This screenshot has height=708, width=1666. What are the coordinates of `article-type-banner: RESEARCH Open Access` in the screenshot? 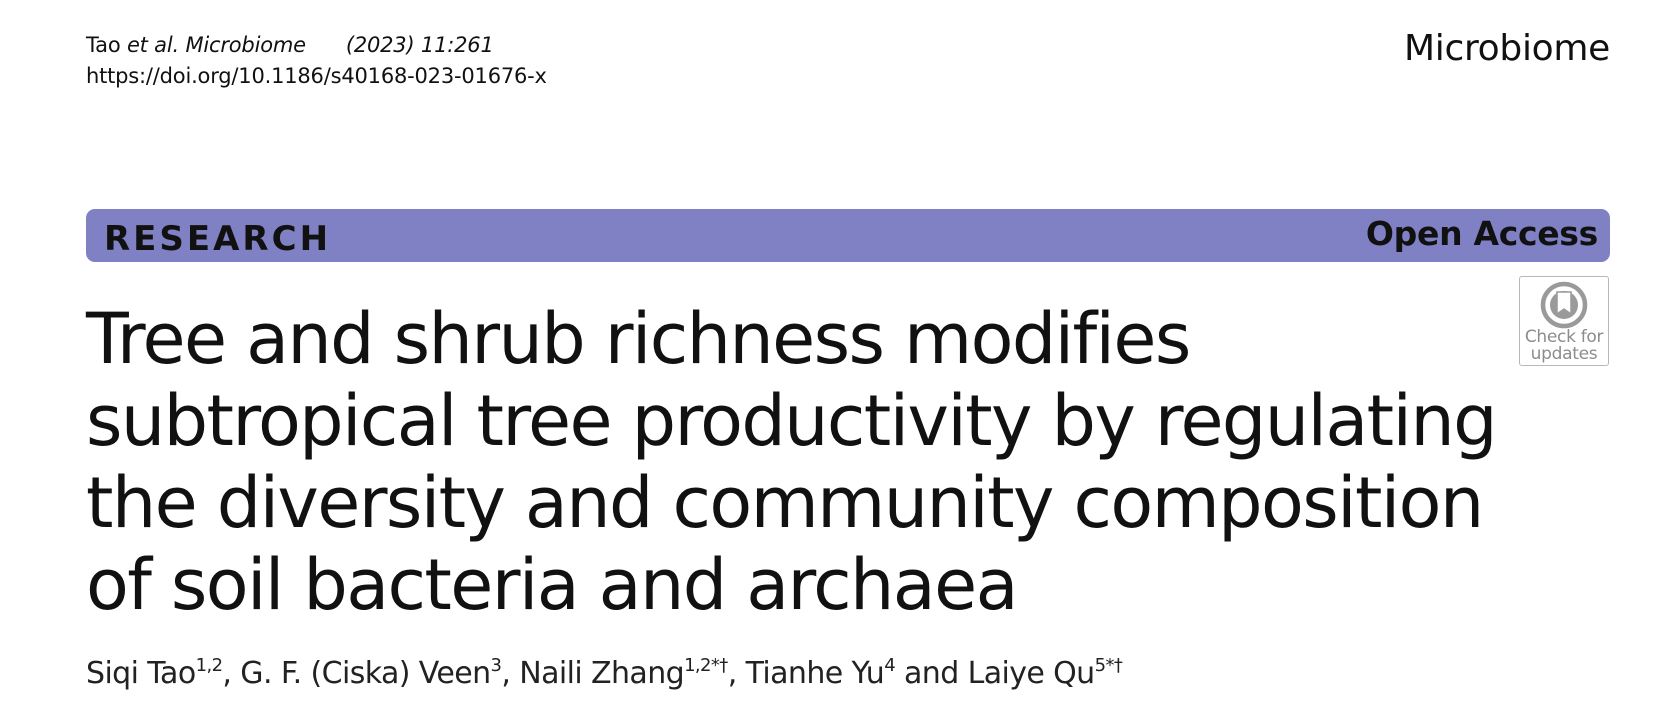 It's located at (848, 235).